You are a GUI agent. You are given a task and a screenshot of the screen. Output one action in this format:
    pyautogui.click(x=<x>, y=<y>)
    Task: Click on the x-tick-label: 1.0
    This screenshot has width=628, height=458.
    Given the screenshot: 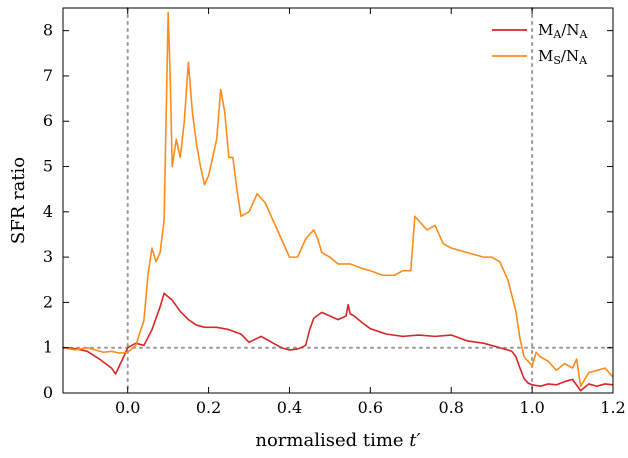 What is the action you would take?
    pyautogui.click(x=531, y=407)
    